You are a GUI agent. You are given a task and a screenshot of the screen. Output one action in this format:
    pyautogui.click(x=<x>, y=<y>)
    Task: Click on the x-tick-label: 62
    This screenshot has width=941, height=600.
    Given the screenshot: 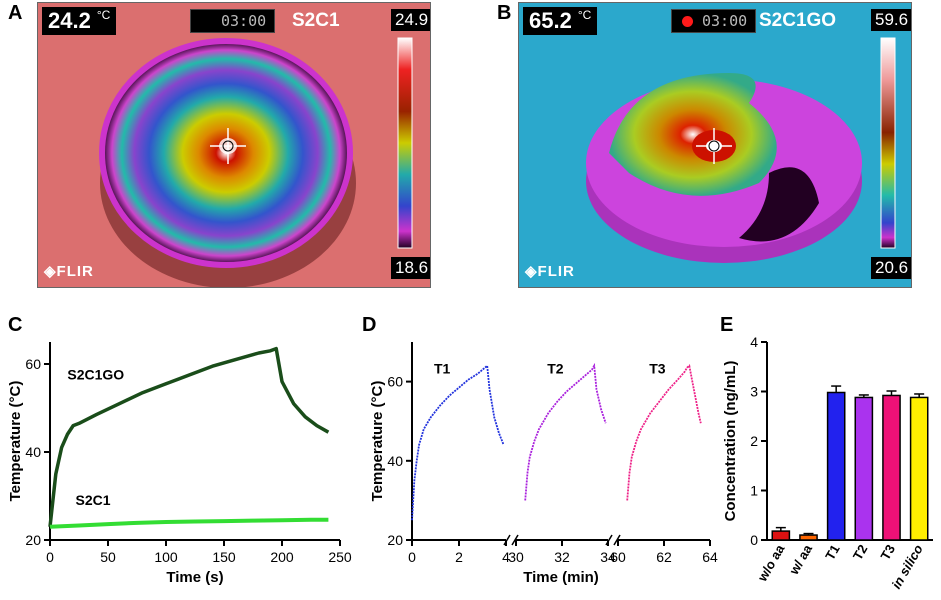 What is the action you would take?
    pyautogui.click(x=664, y=557)
    